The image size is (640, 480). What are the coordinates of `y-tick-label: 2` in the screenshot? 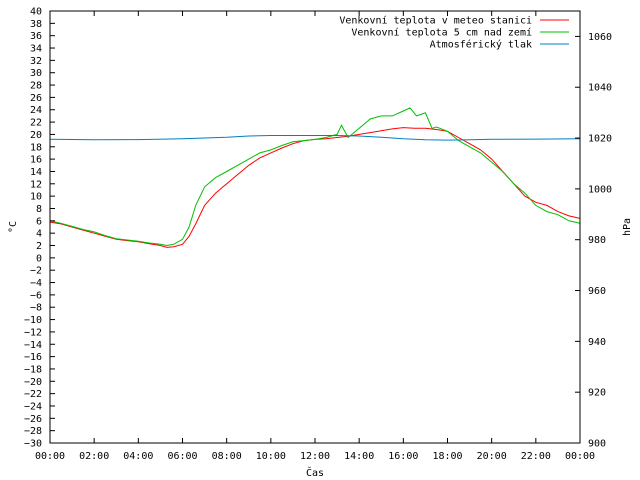 It's located at (39, 246).